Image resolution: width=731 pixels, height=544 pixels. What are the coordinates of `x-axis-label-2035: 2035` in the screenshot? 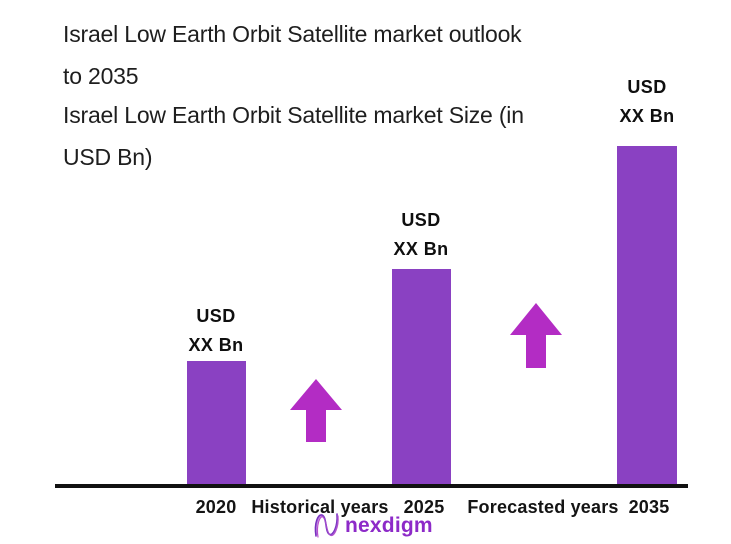 It's located at (649, 507).